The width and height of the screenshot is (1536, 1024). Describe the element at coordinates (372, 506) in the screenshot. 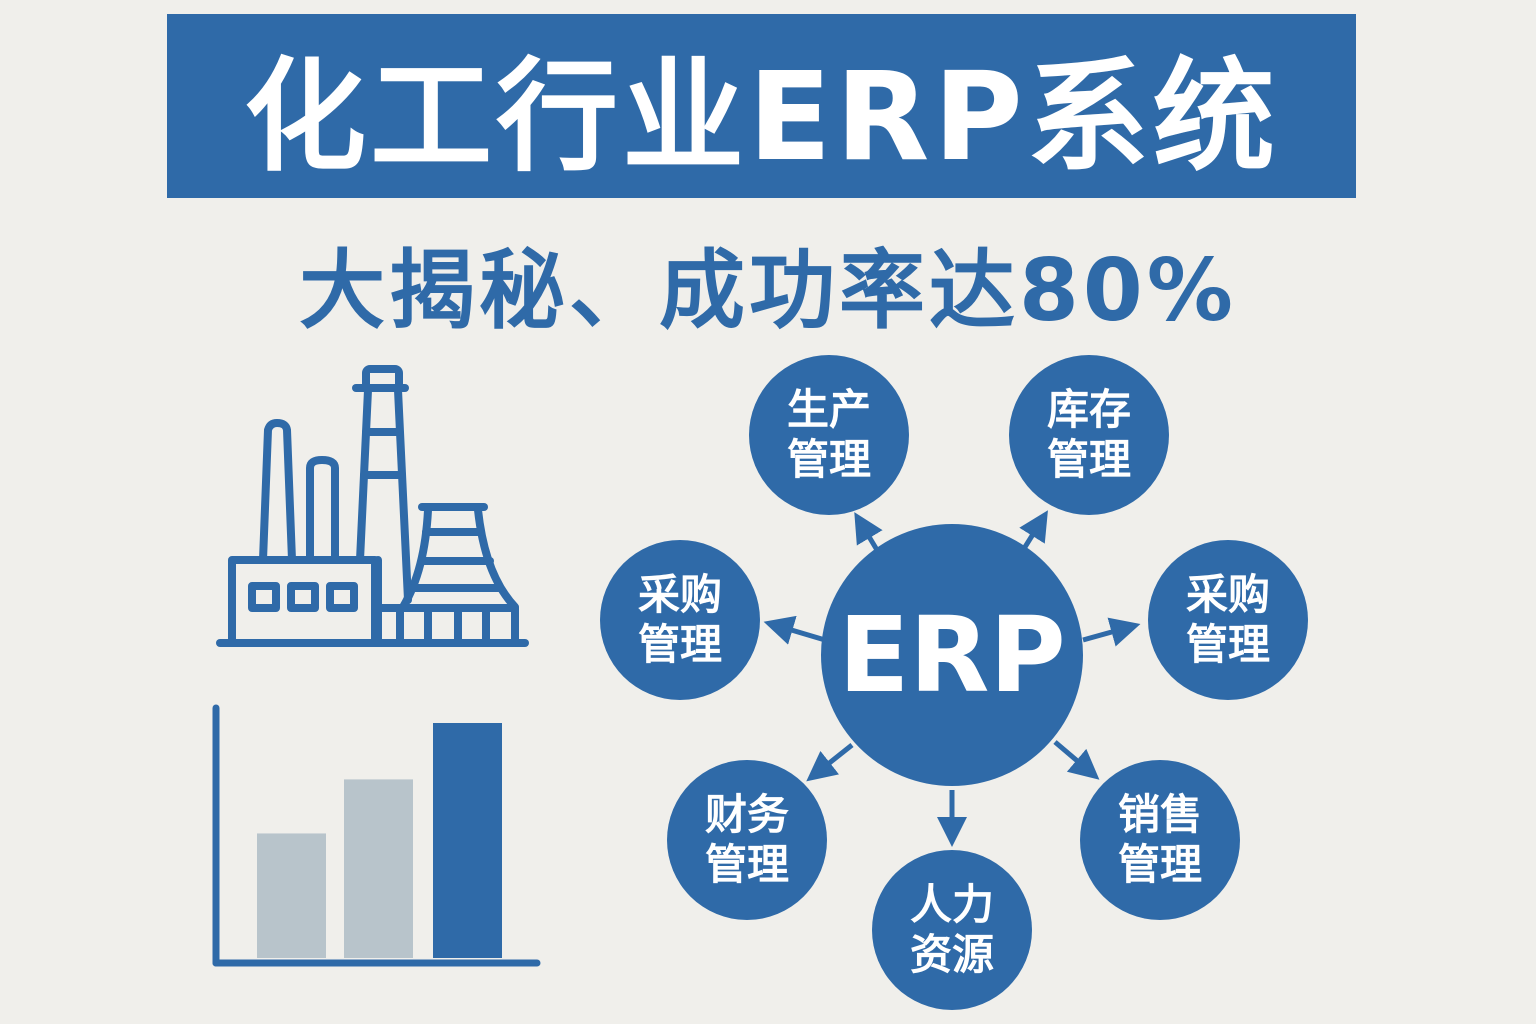

I see `factory-icon` at that location.